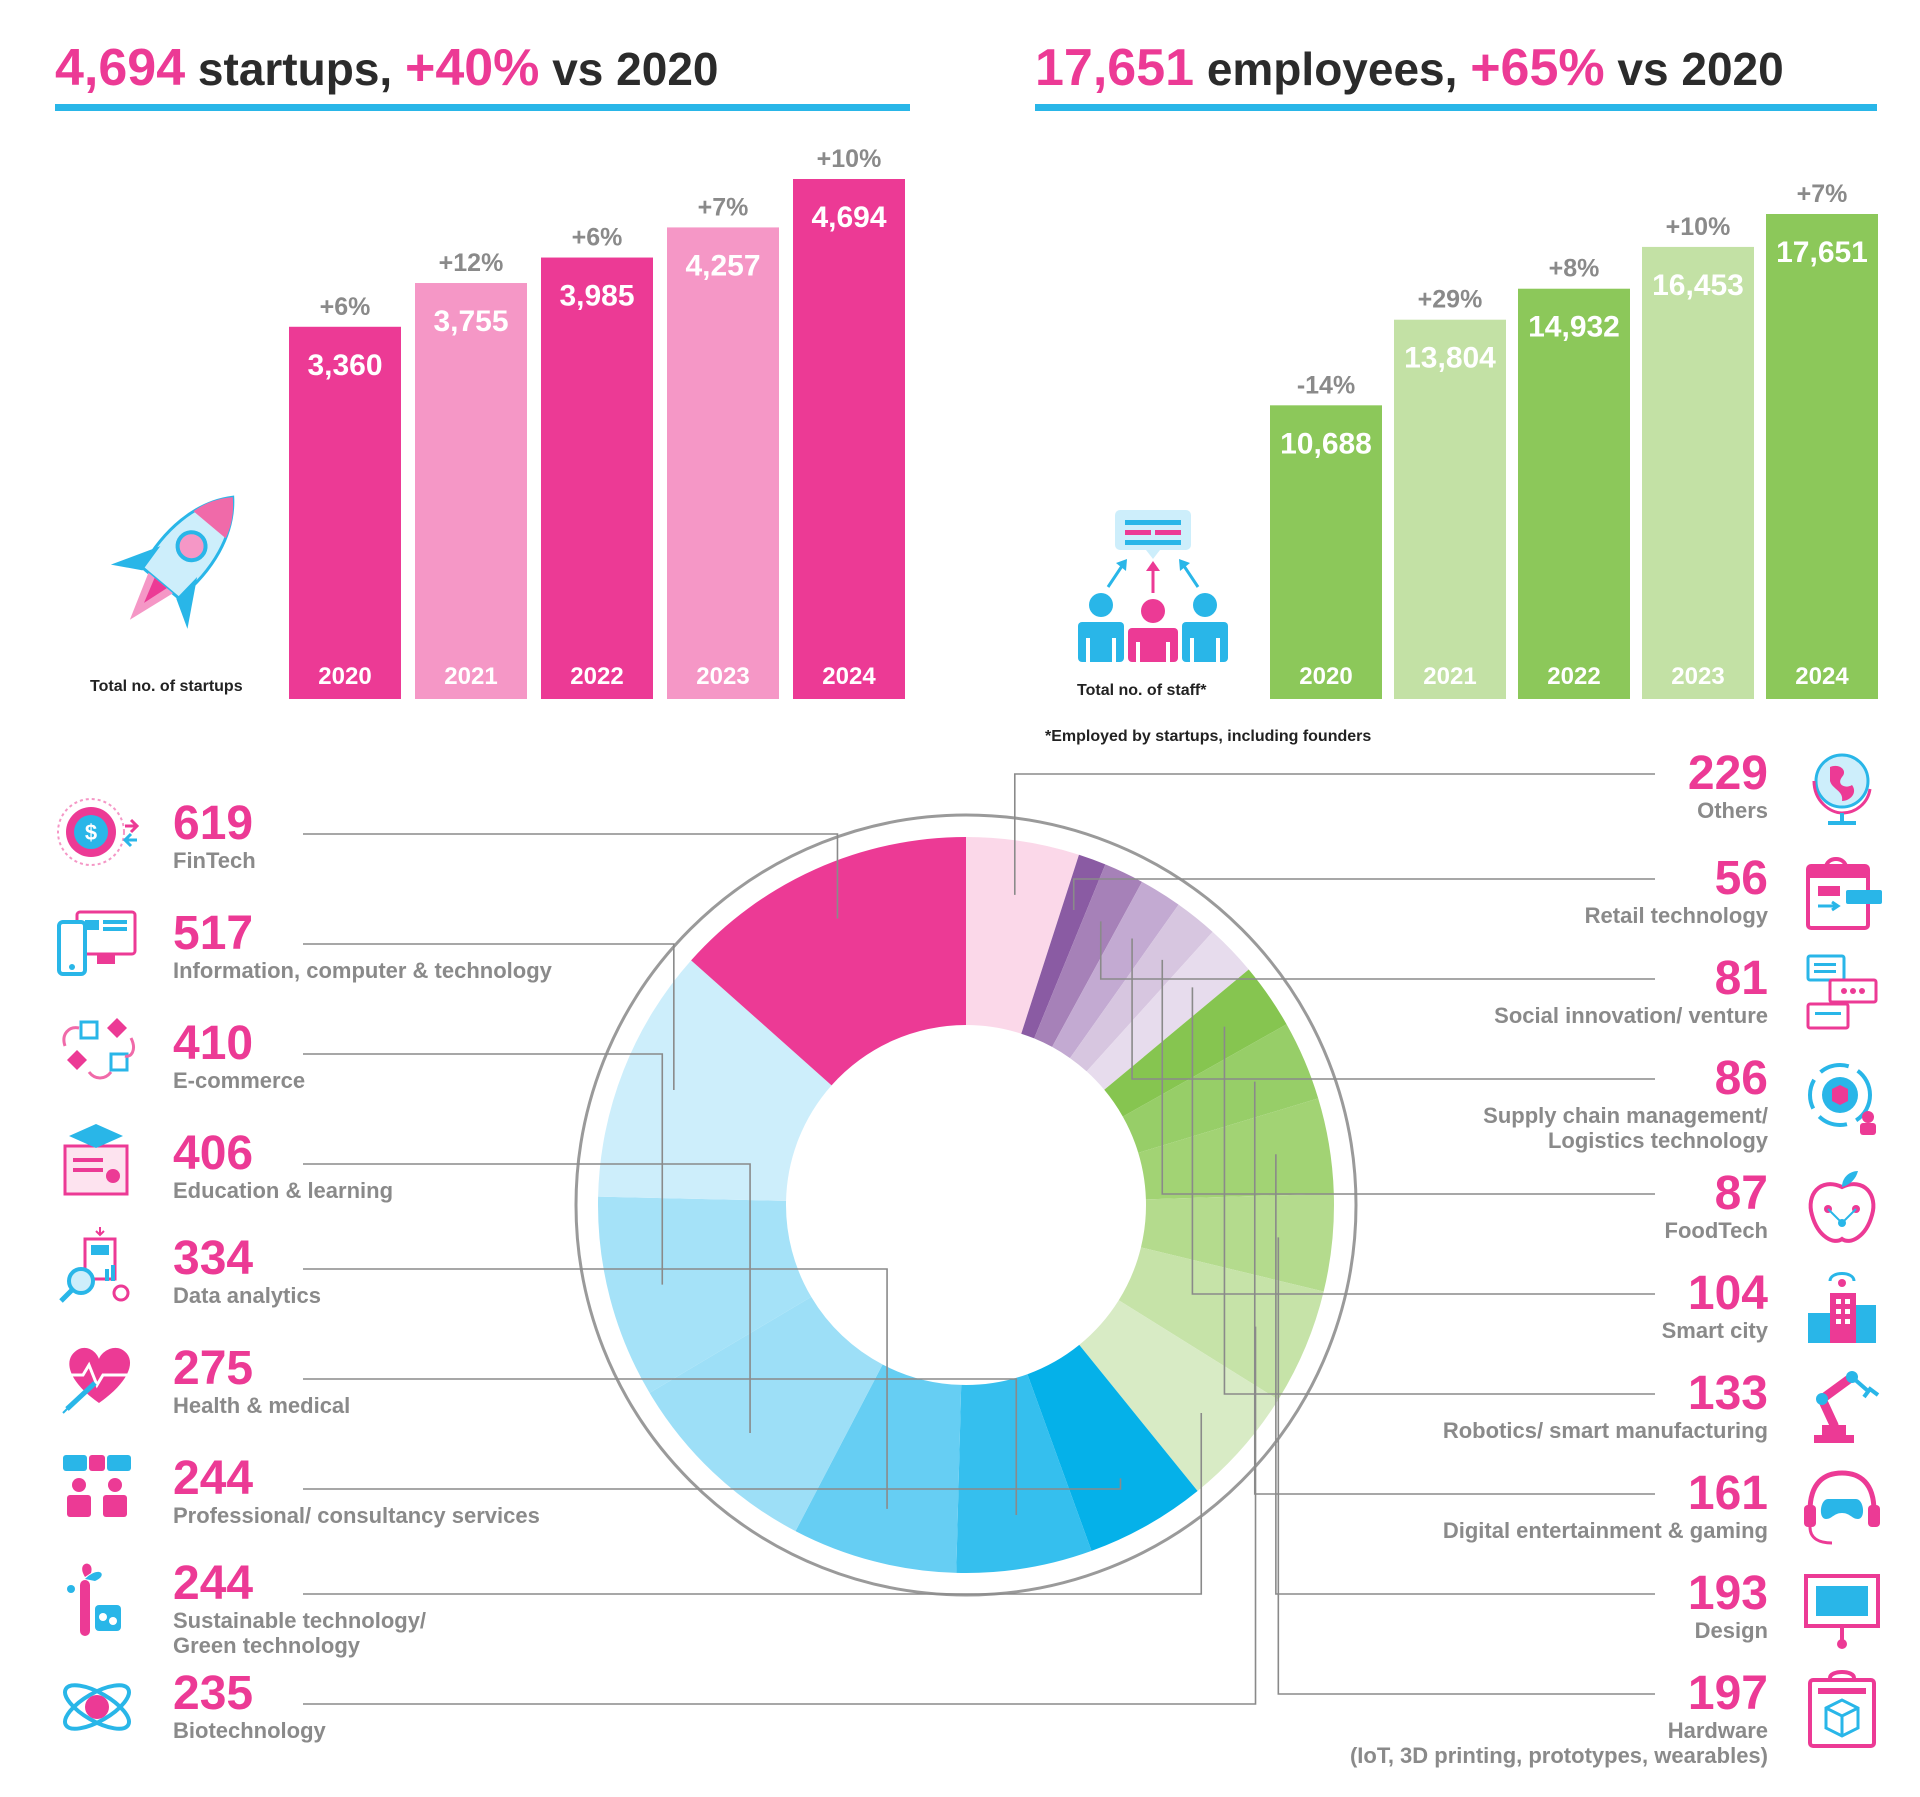  What do you see at coordinates (1714, 1330) in the screenshot?
I see `category-name: Smart city` at bounding box center [1714, 1330].